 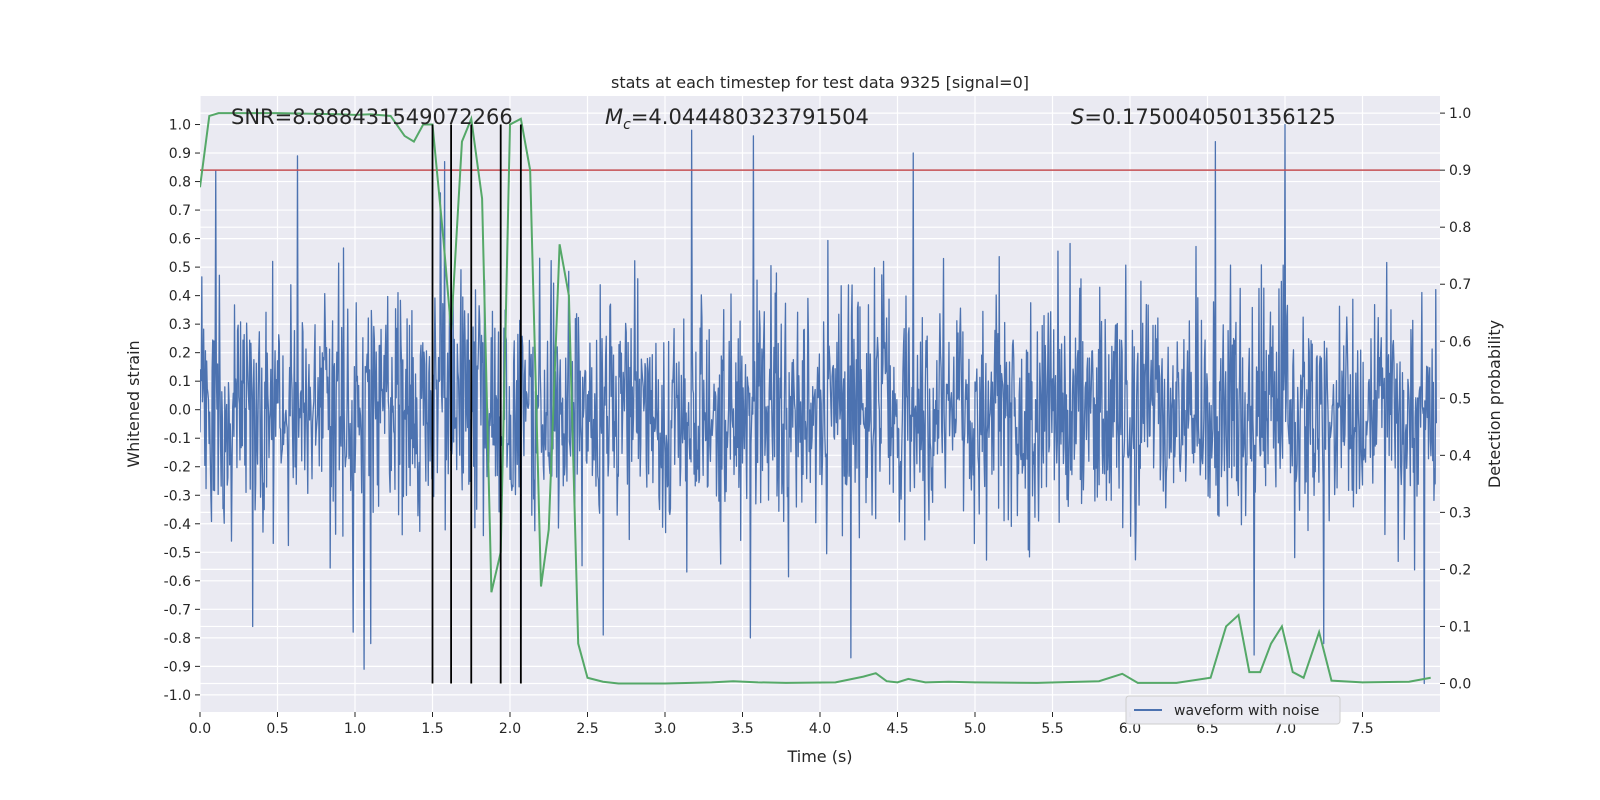 I want to click on y-tick-label: 0.9, so click(x=180, y=154).